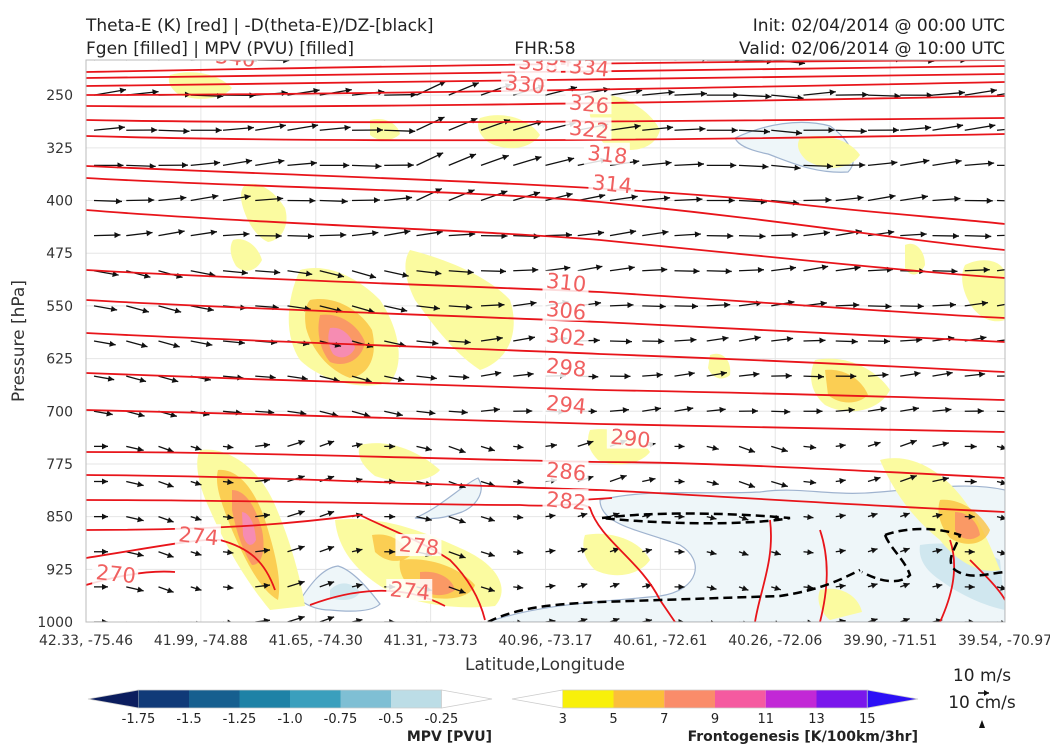  Describe the element at coordinates (59, 307) in the screenshot. I see `y-tick-label: 550` at that location.